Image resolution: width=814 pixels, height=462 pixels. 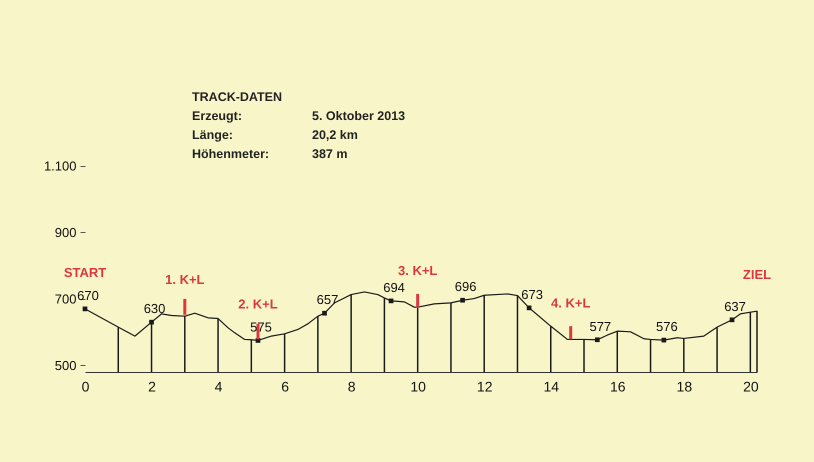 What do you see at coordinates (65, 365) in the screenshot?
I see `y-tick-label: 500` at bounding box center [65, 365].